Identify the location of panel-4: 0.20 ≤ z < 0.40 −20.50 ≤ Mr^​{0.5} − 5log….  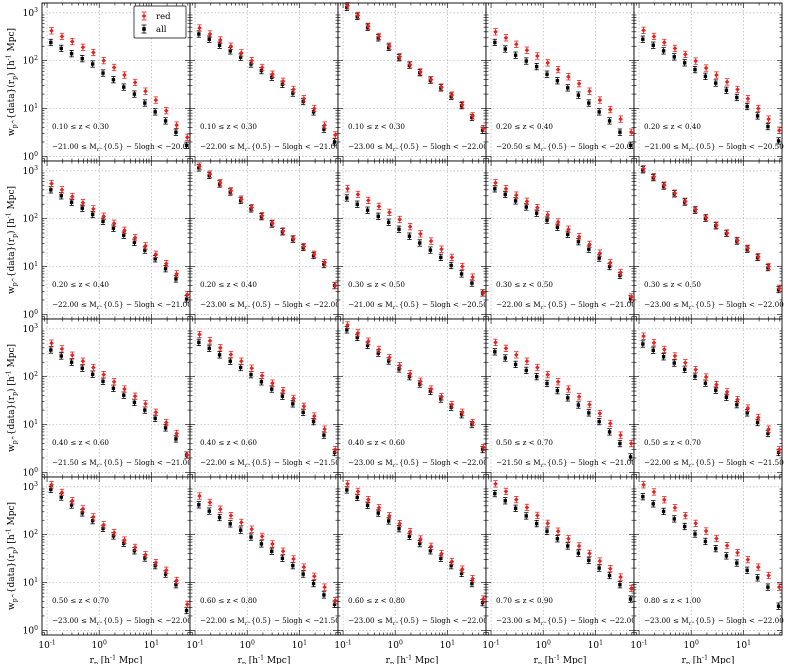
(560, 82).